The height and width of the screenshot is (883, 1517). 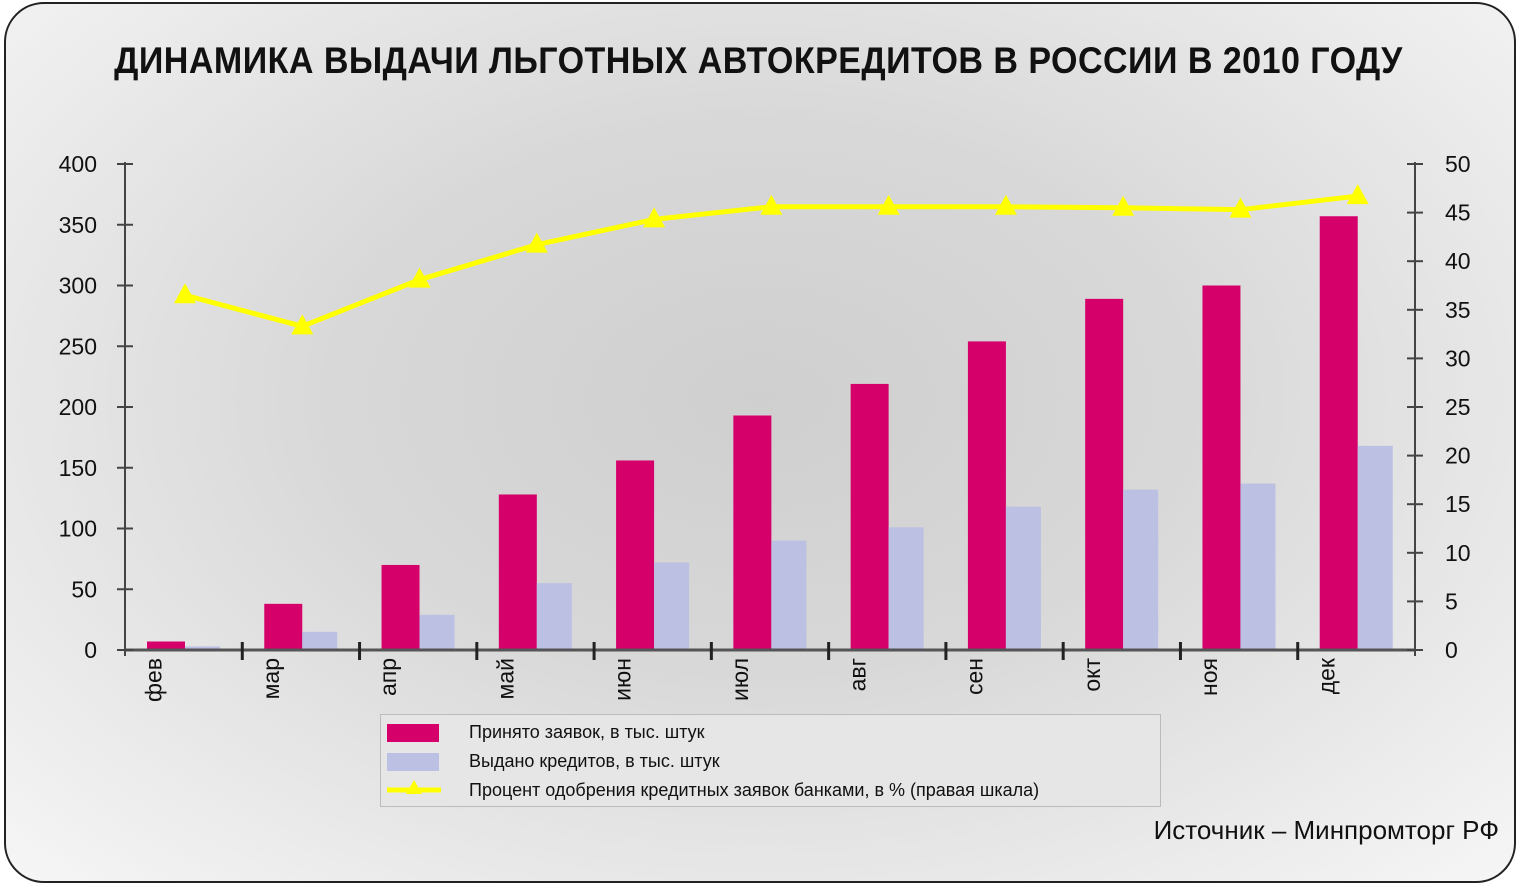 I want to click on legend-swatch-line, so click(x=414, y=787).